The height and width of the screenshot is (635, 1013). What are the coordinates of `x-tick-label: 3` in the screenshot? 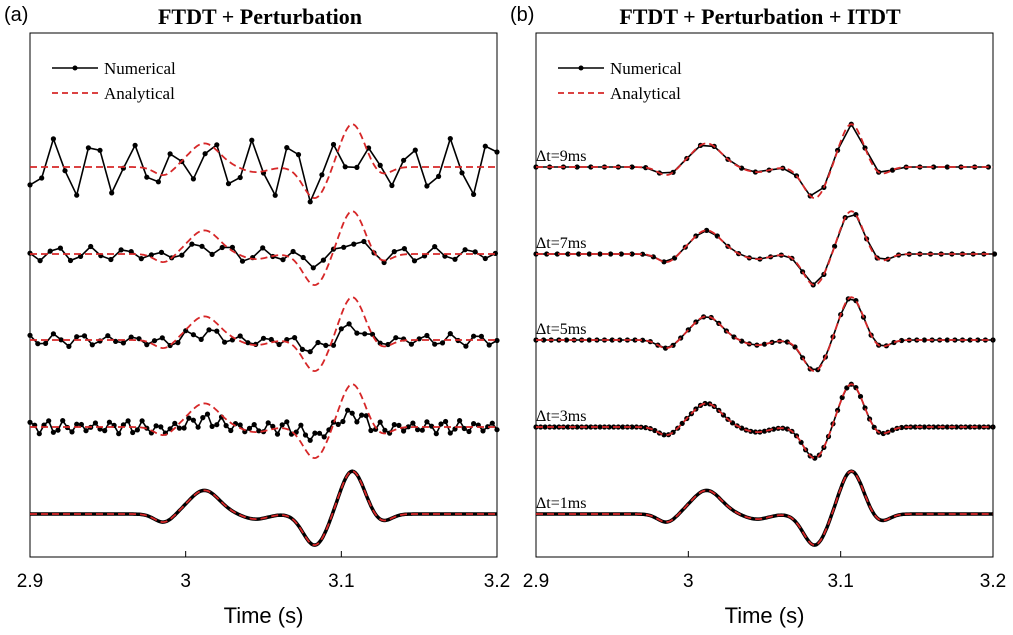 It's located at (185, 581).